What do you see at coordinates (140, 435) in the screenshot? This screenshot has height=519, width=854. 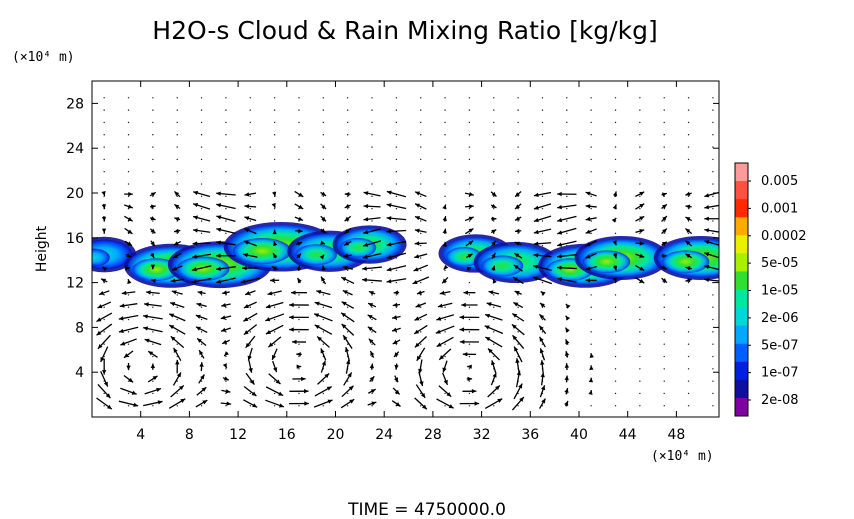 I see `x-tick-label: 4` at bounding box center [140, 435].